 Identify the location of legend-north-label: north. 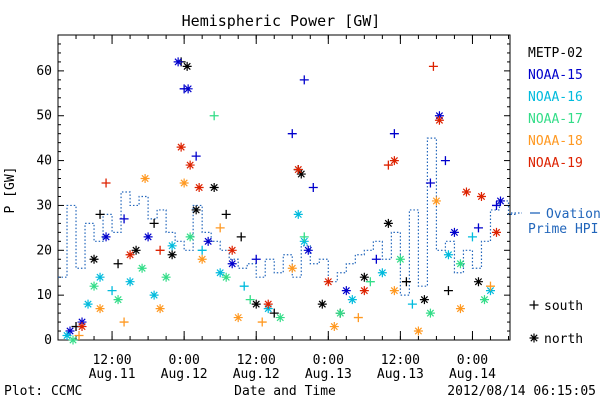
(563, 339).